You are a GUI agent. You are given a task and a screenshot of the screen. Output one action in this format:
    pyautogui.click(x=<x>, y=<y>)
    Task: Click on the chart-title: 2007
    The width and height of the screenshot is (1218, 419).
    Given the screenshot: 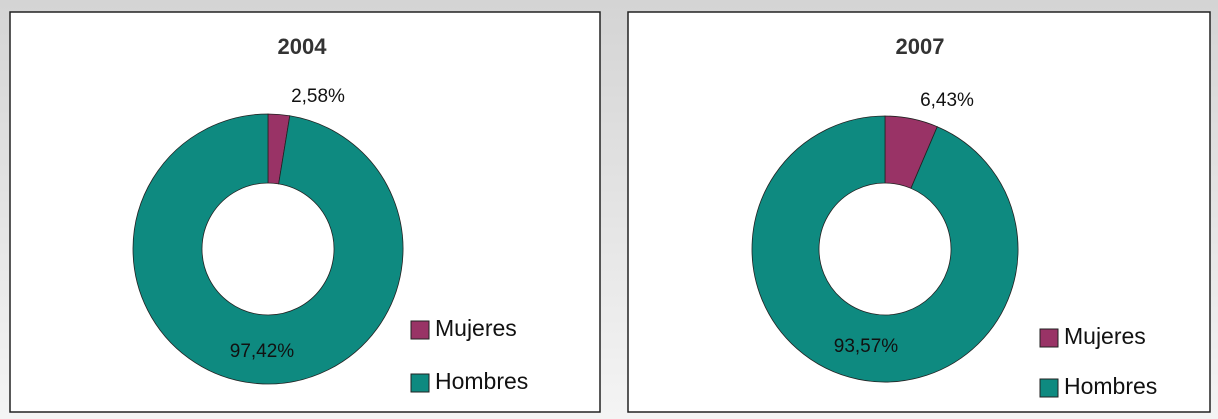 What is the action you would take?
    pyautogui.click(x=920, y=46)
    